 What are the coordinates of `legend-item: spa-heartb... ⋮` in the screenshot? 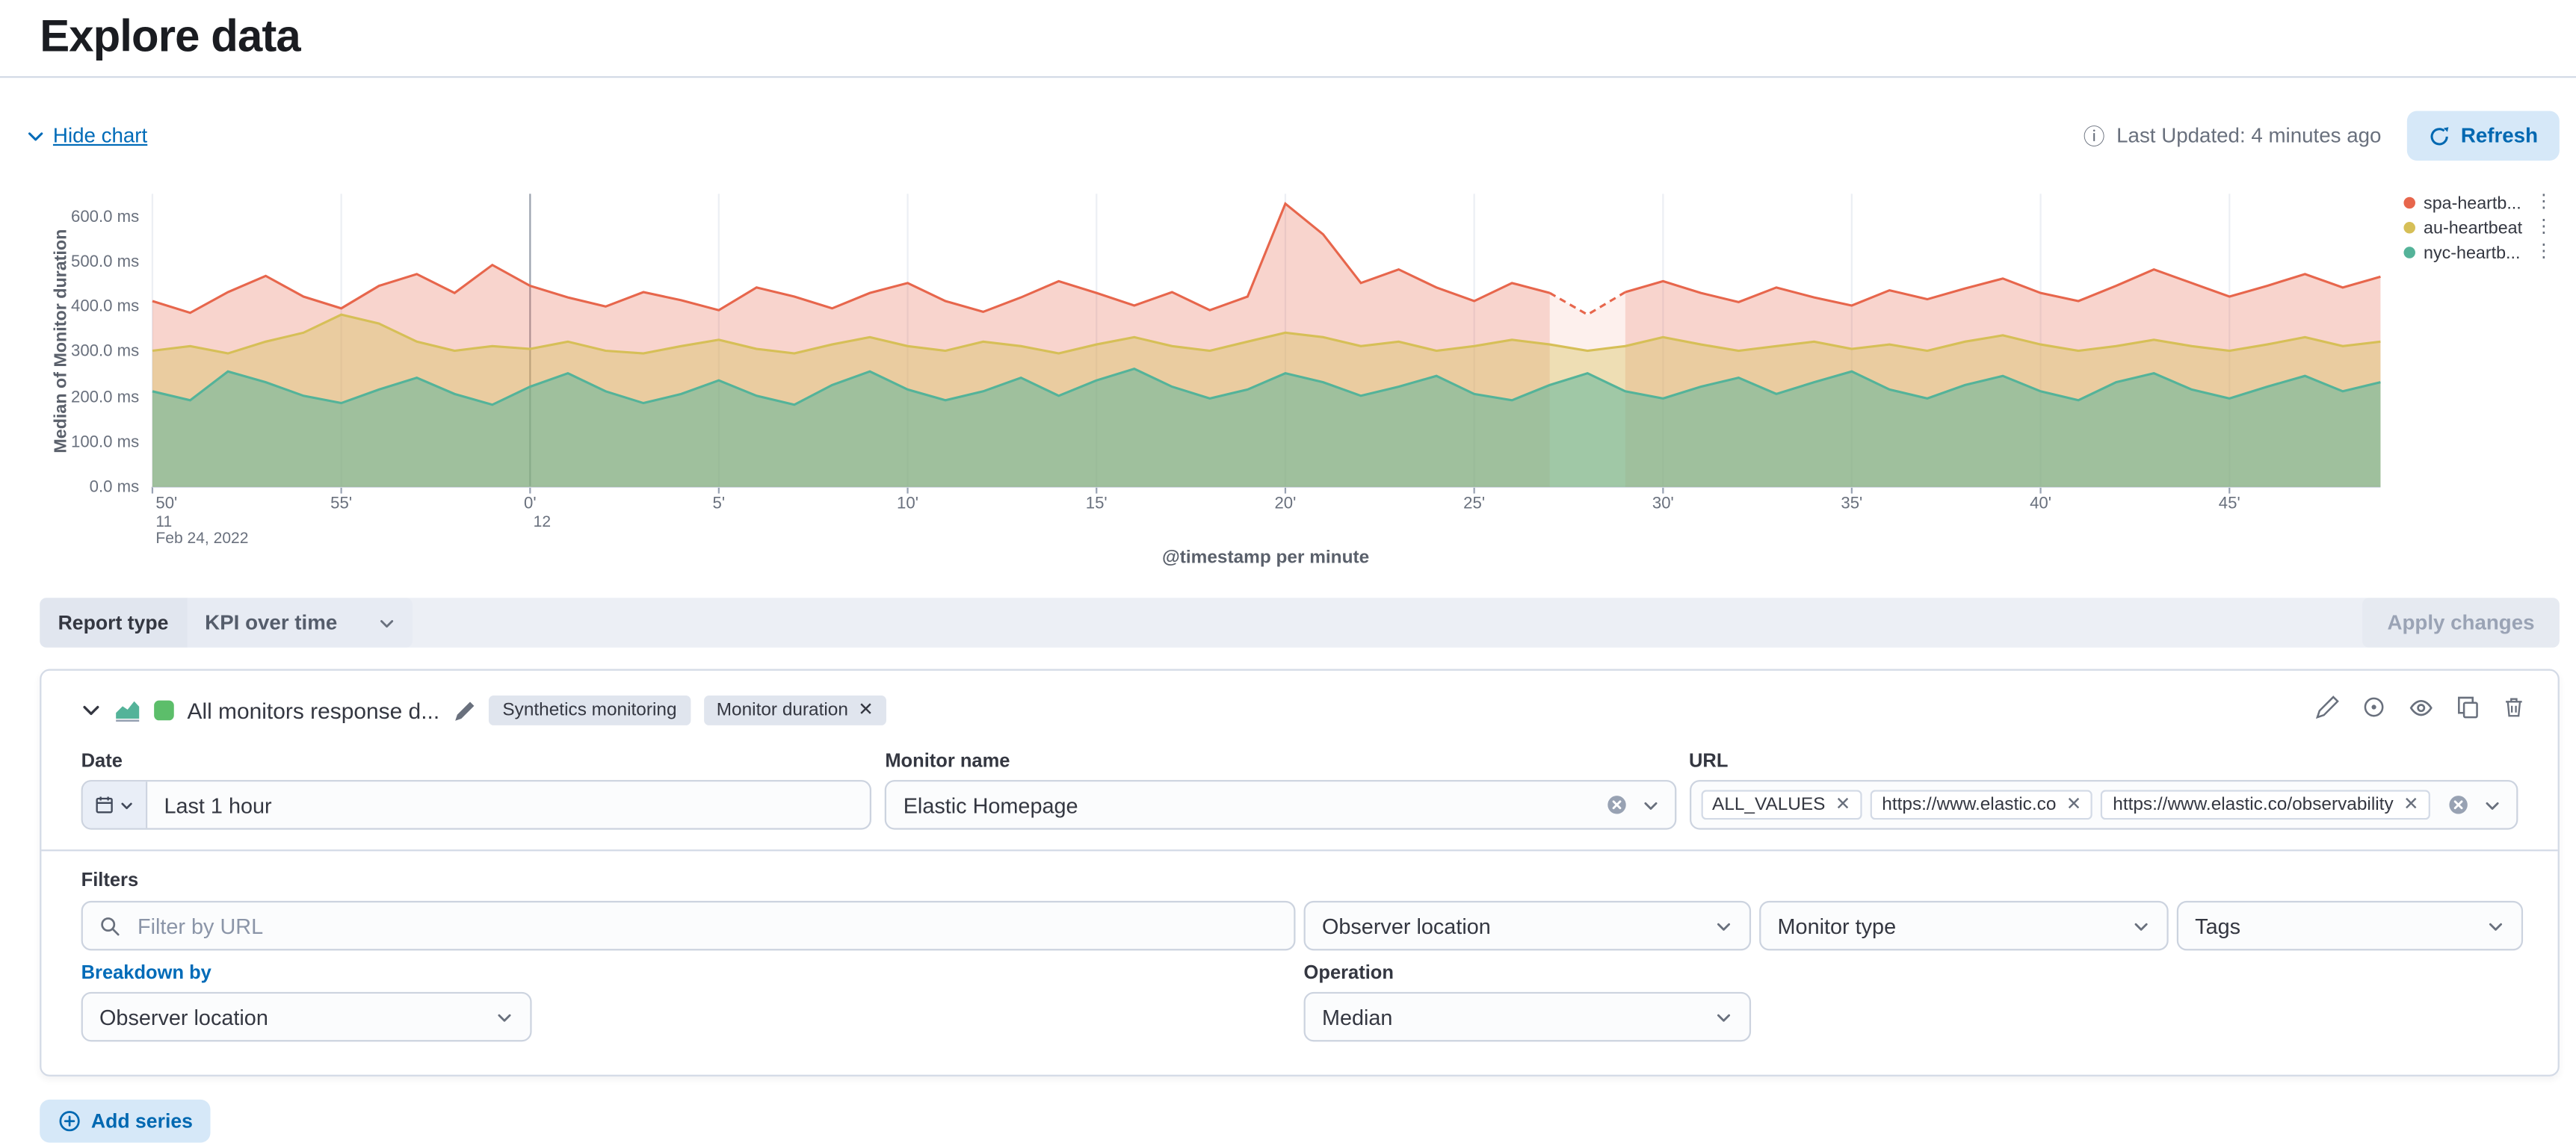 It's located at (2481, 202).